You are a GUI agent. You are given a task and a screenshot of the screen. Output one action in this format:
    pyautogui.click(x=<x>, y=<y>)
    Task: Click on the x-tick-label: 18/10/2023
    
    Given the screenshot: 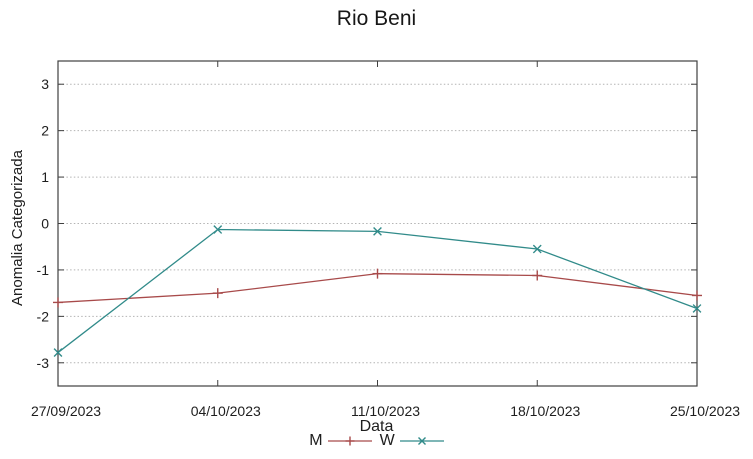 What is the action you would take?
    pyautogui.click(x=545, y=411)
    